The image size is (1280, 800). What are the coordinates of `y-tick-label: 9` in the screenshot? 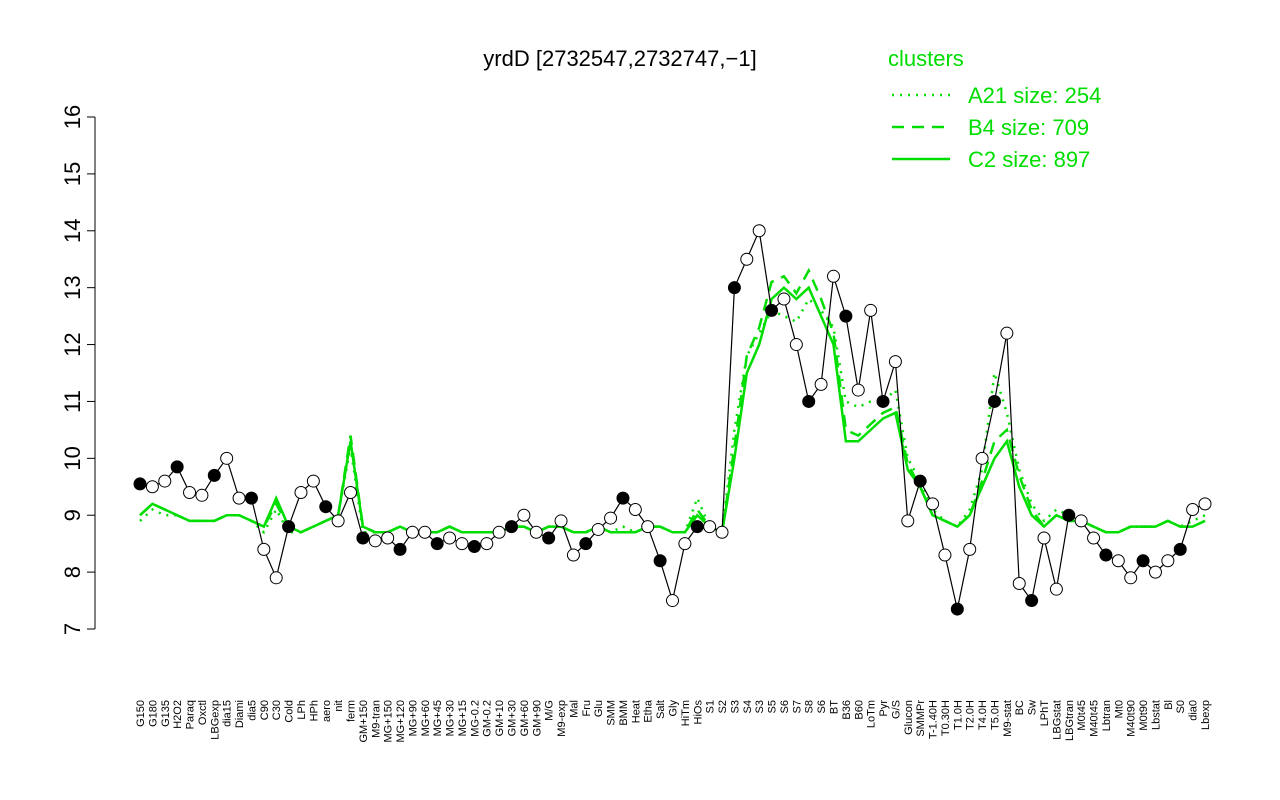 It's located at (72, 515).